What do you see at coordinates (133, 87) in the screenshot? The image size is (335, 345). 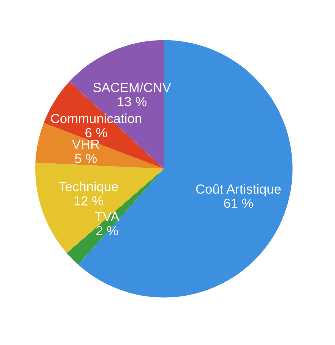 I see `slice-label: SACEM/CNV` at bounding box center [133, 87].